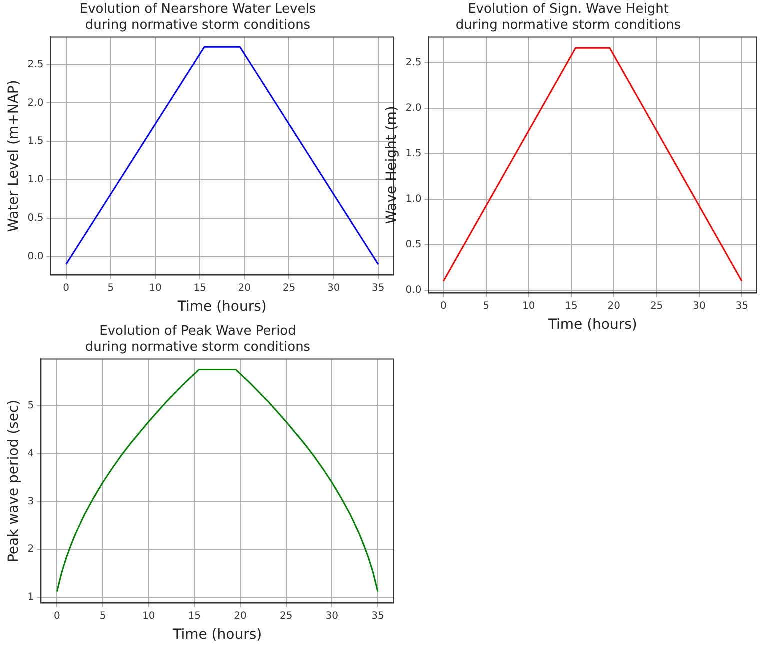  I want to click on y-tick-label: 3, so click(31, 502).